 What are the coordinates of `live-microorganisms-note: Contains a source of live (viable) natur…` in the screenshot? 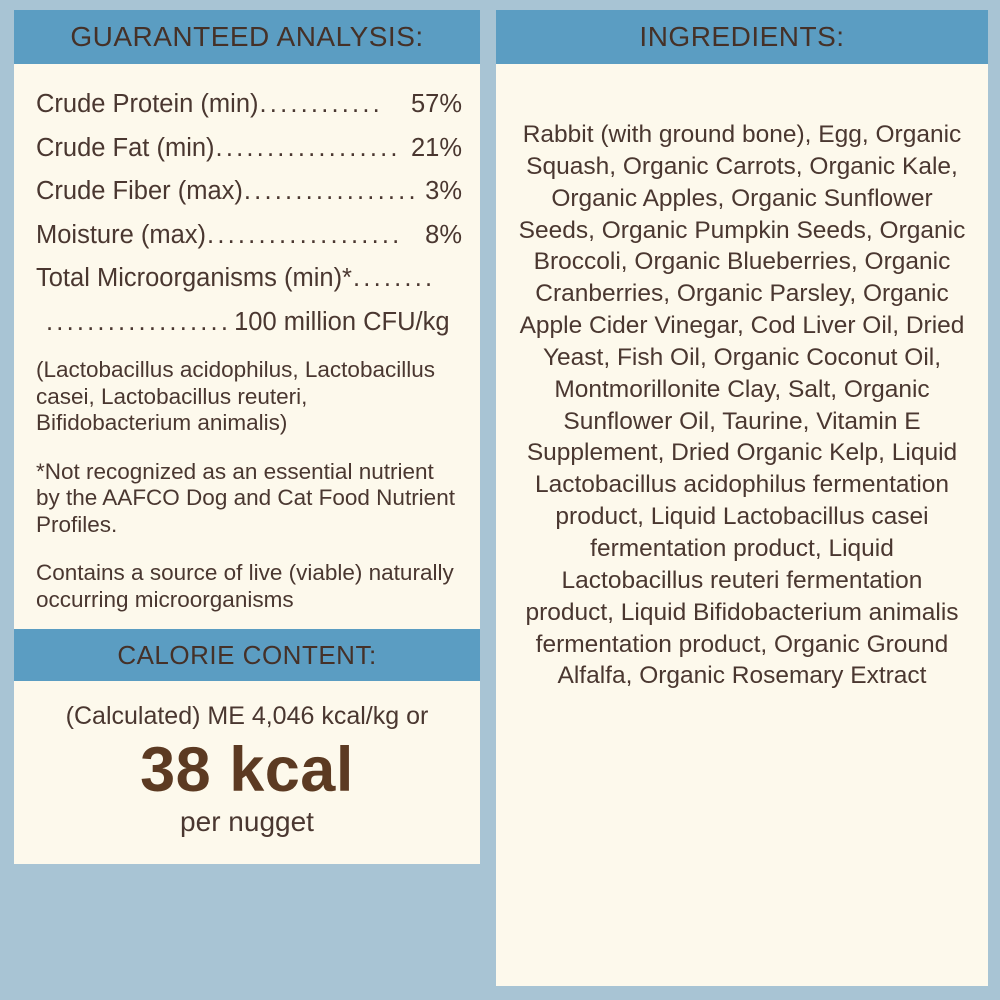 It's located at (245, 586).